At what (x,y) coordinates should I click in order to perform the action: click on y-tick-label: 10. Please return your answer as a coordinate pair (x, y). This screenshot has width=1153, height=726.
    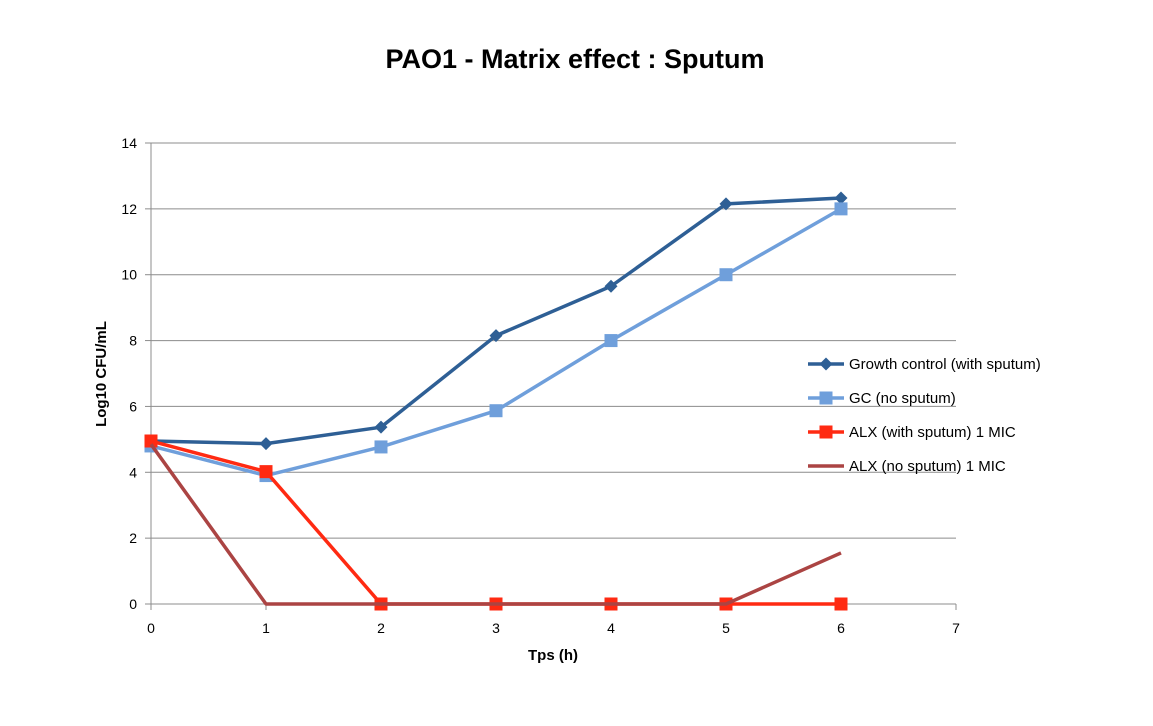
    Looking at the image, I should click on (129, 275).